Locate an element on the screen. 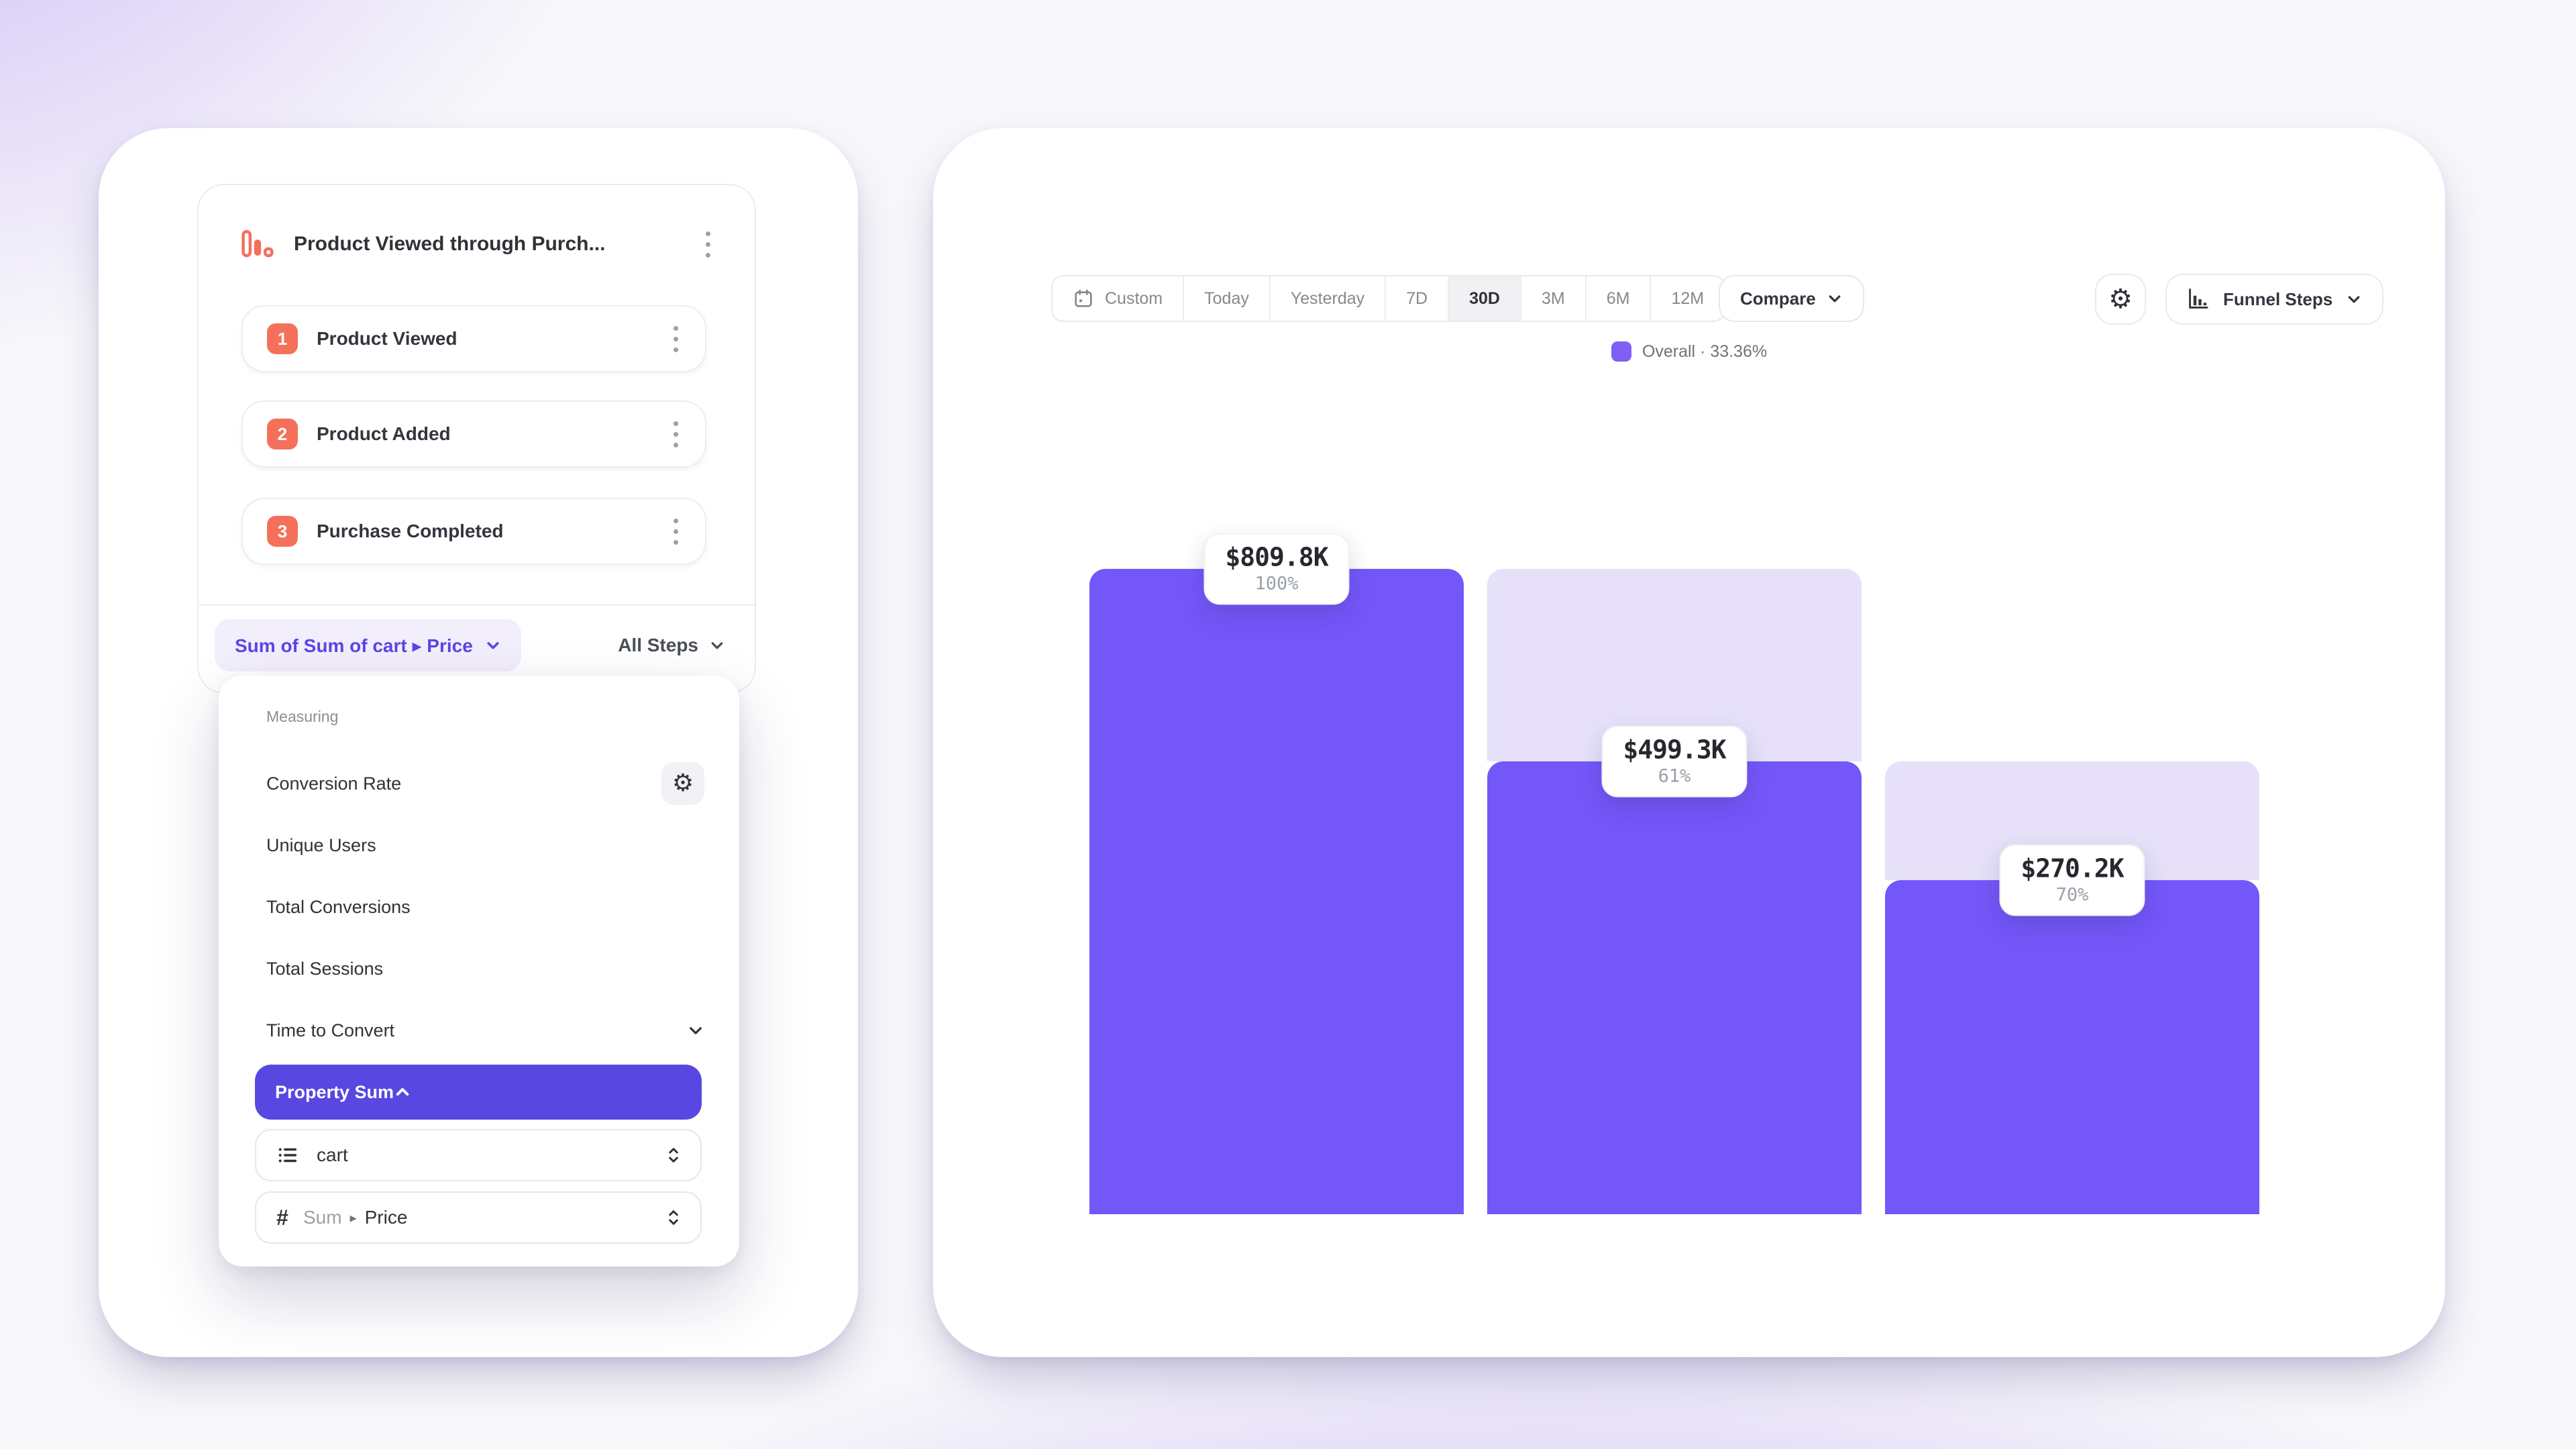 The width and height of the screenshot is (2576, 1449). menu-item-unique-users: Unique Users is located at coordinates (321, 845).